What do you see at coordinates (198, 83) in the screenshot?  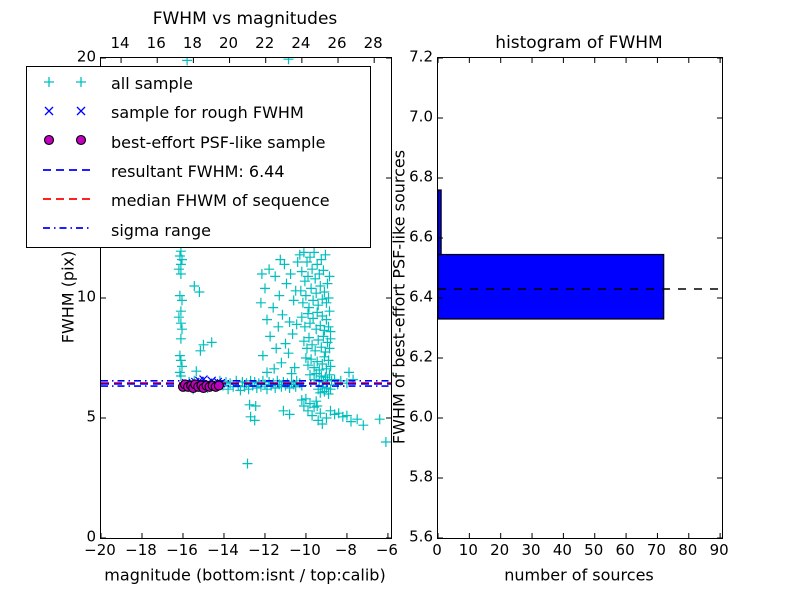 I see `legend-entry: all sample` at bounding box center [198, 83].